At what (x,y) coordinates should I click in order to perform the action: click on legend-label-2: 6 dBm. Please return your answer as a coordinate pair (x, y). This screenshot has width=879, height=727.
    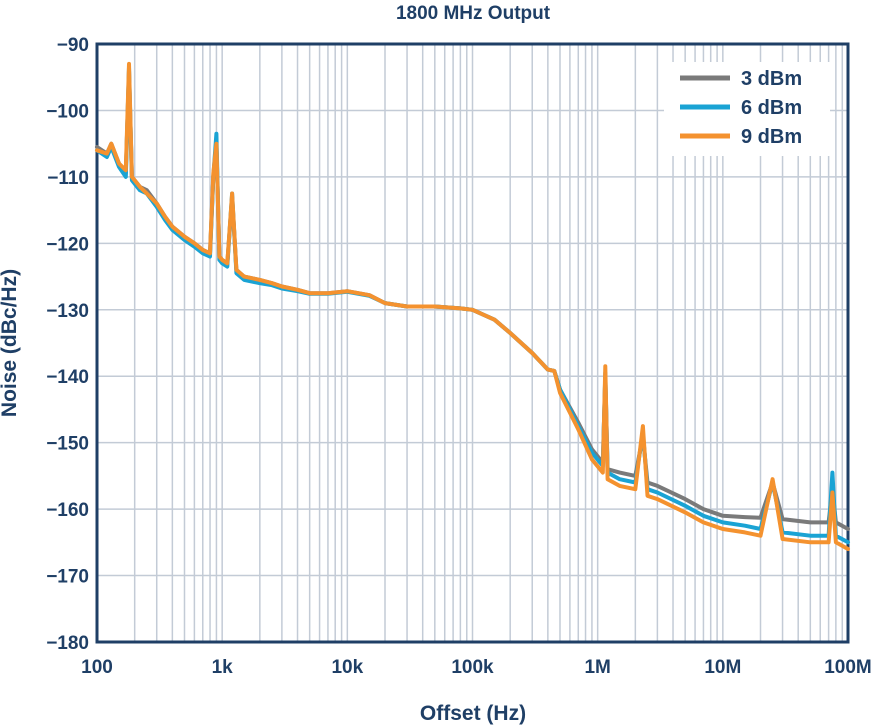
    Looking at the image, I should click on (771, 108).